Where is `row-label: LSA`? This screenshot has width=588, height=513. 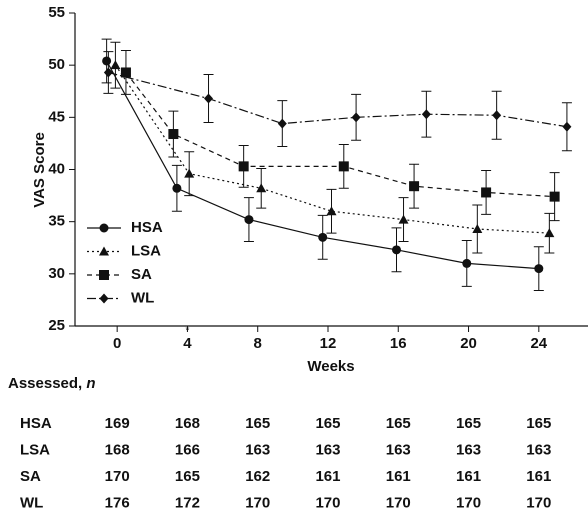
row-label: LSA is located at coordinates (35, 449).